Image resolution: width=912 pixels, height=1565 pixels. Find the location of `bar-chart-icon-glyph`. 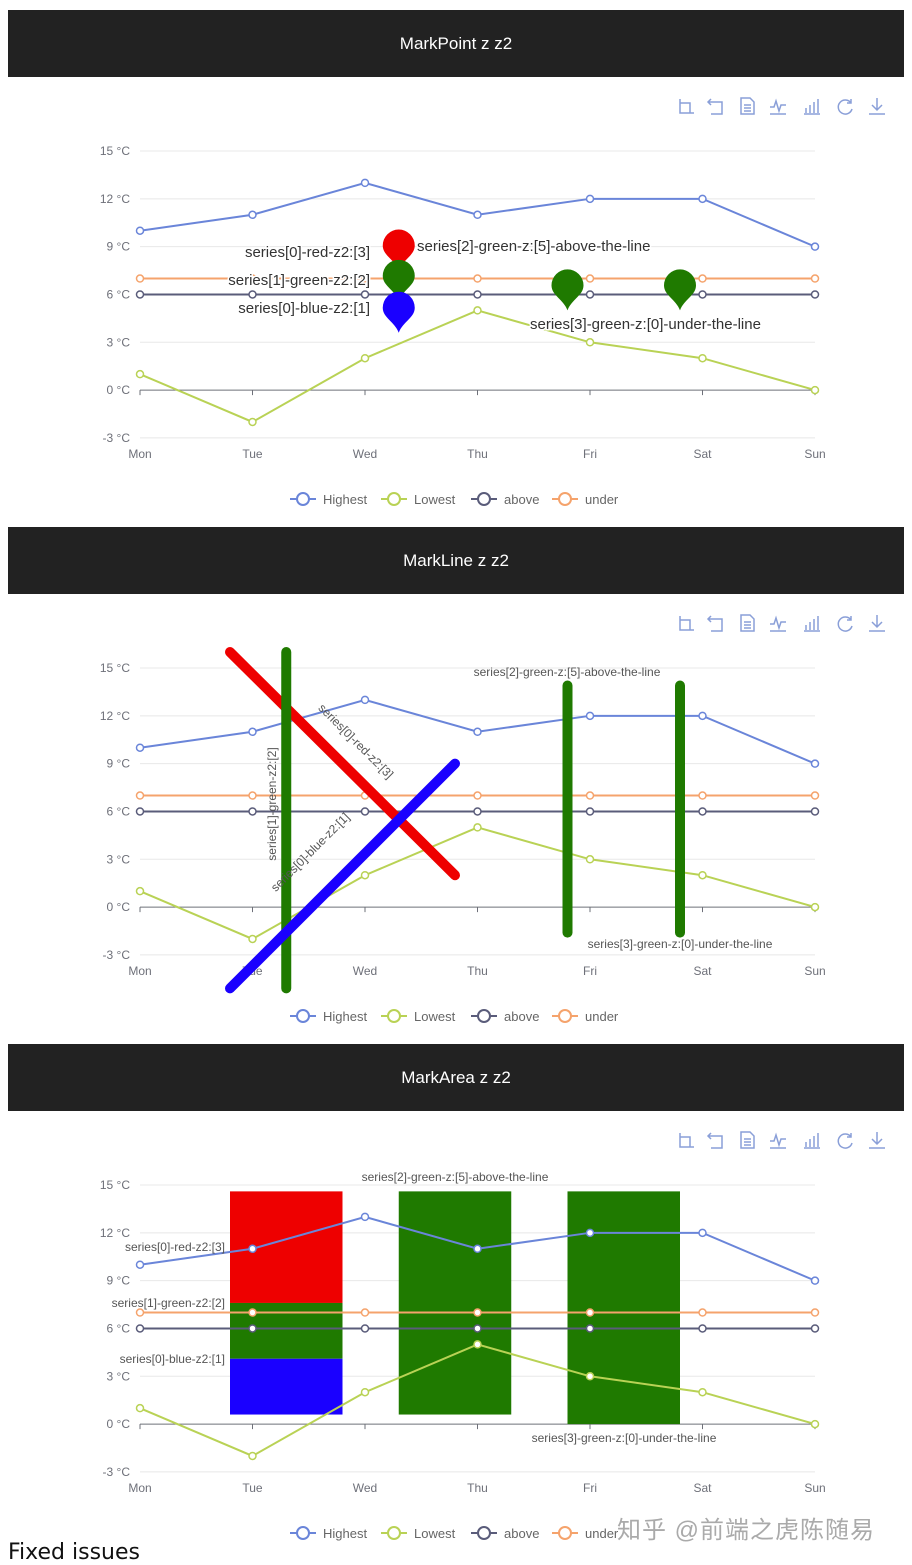

bar-chart-icon-glyph is located at coordinates (812, 107).